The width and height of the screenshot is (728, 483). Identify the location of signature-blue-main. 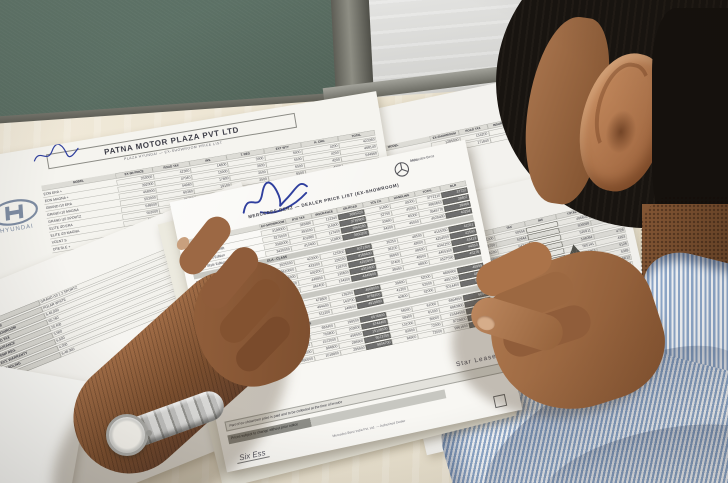
(275, 197).